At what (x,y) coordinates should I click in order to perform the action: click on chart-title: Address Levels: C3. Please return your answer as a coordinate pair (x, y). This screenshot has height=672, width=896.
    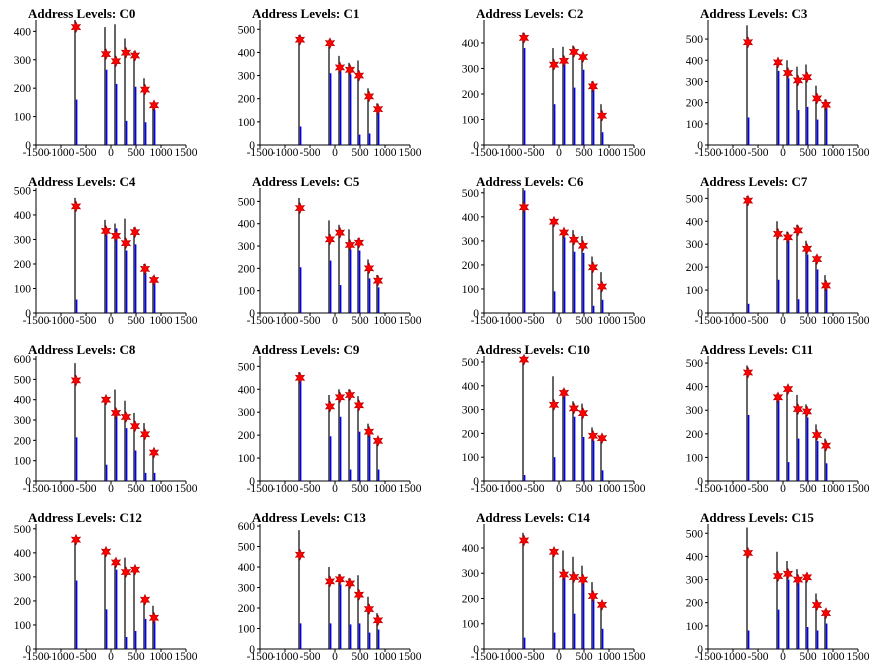
    Looking at the image, I should click on (754, 13).